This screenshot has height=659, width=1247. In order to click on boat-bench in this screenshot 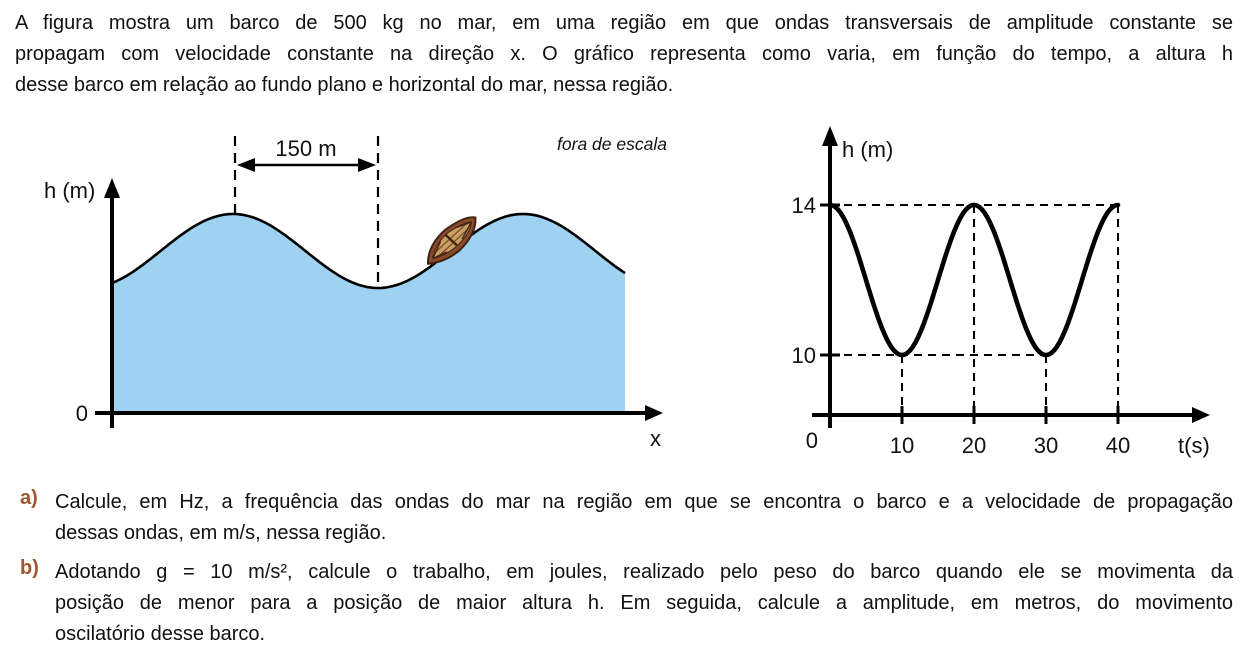, I will do `click(451, 240)`.